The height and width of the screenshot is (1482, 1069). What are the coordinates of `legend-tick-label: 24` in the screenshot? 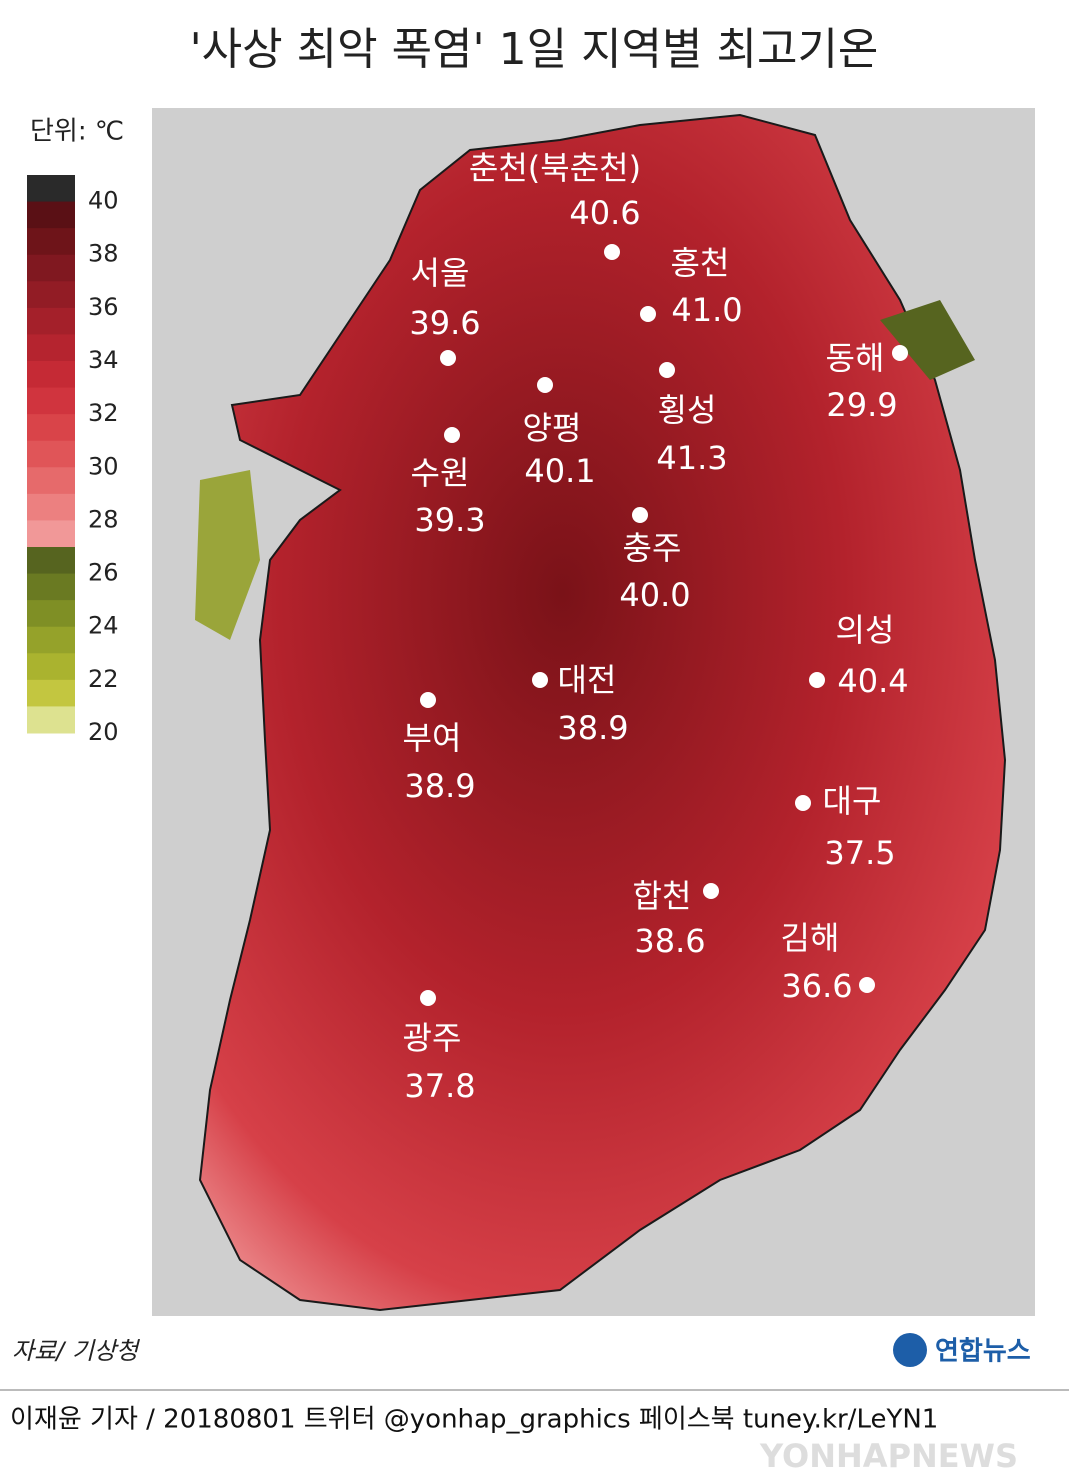 It's located at (103, 626).